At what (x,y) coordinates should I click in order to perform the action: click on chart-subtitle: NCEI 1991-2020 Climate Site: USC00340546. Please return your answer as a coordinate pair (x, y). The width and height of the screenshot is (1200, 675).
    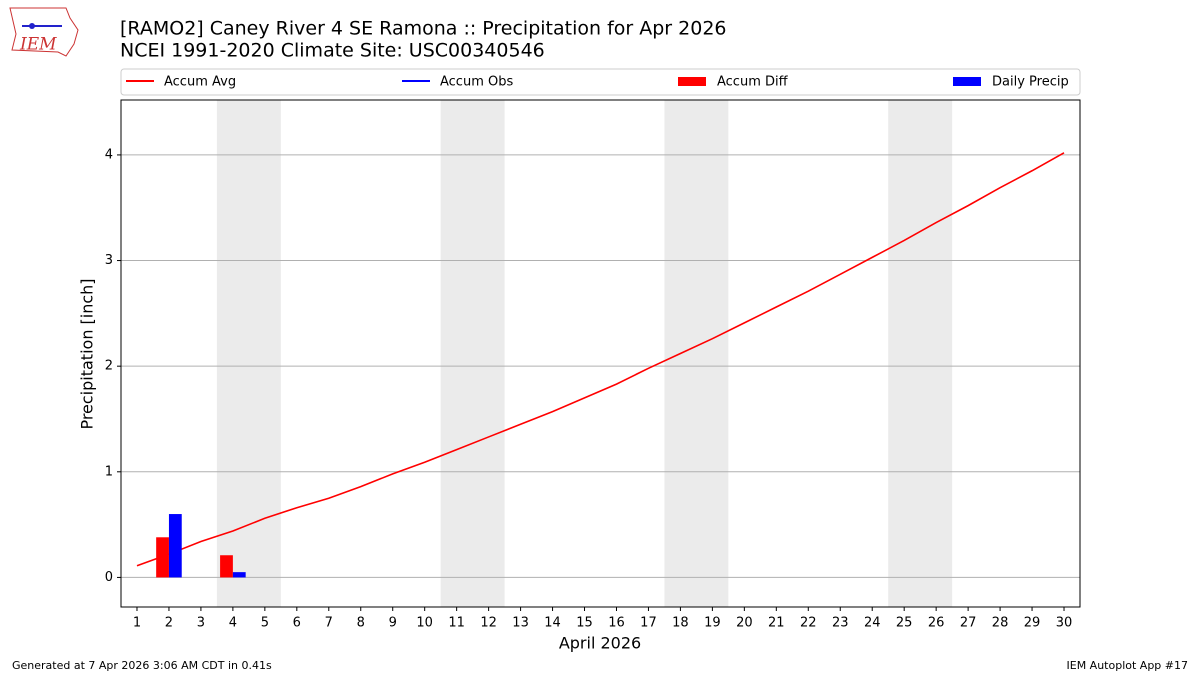
    Looking at the image, I should click on (332, 51).